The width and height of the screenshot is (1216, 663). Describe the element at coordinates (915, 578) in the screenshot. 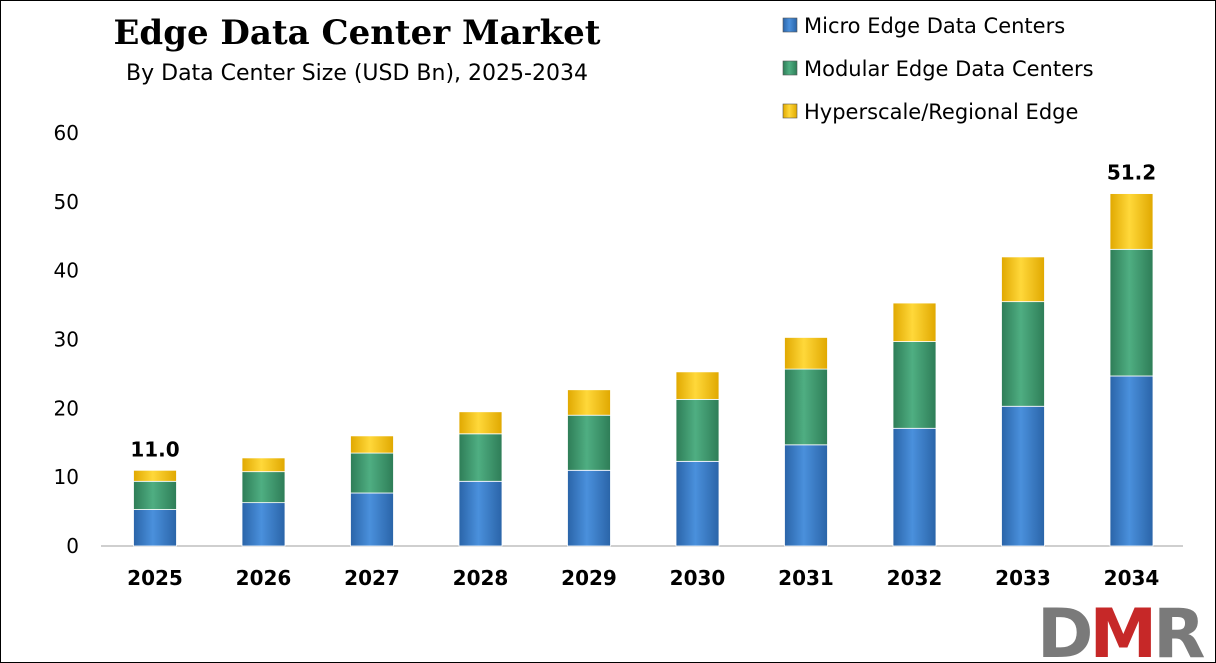

I see `x-tick-label: 2032` at that location.